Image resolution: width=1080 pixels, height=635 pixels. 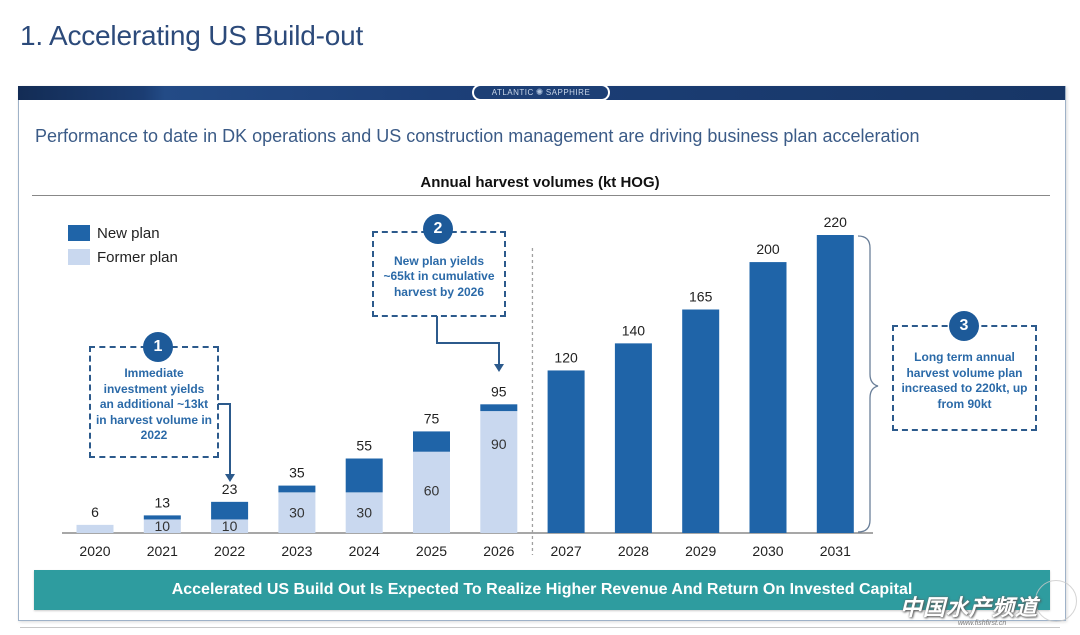 I want to click on legend-item-new-plan: New plan, so click(x=123, y=233).